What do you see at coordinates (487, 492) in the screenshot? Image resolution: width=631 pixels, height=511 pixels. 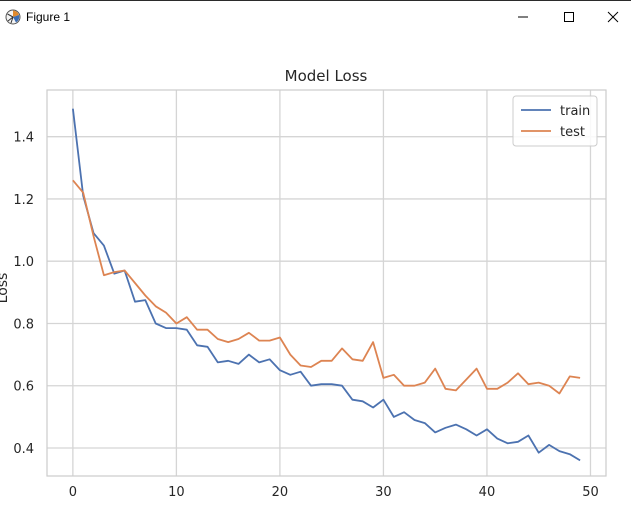 I see `x-tick-label: 40` at bounding box center [487, 492].